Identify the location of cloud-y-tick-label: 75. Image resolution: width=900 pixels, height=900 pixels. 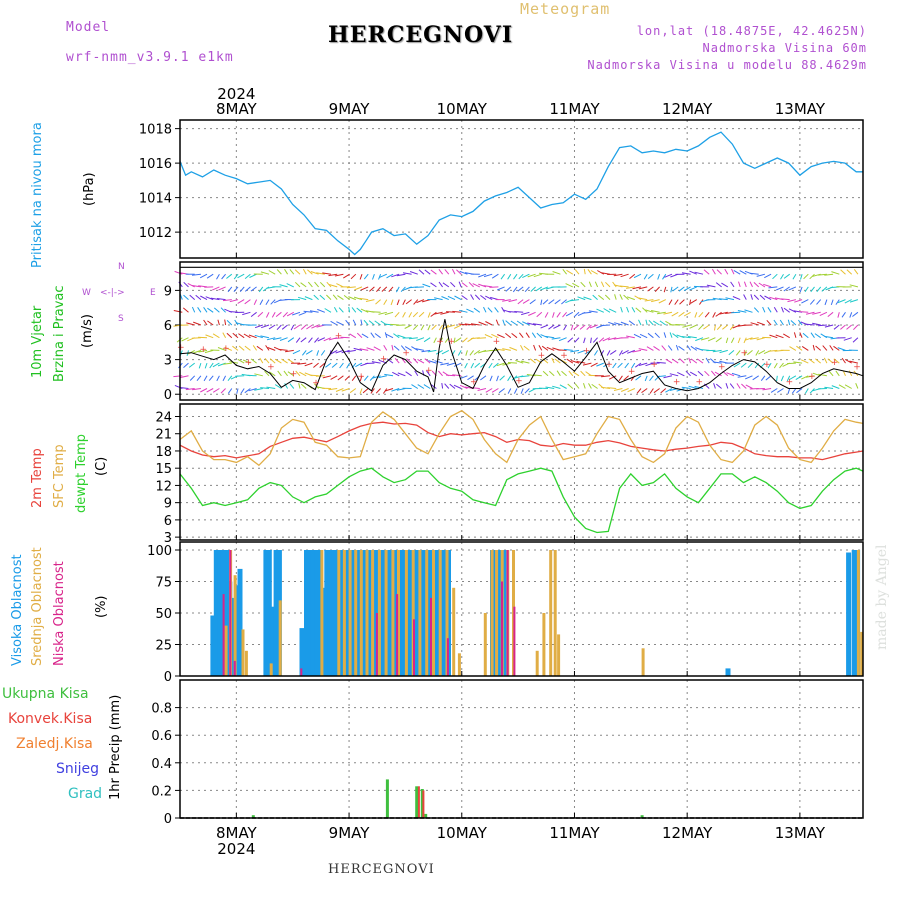
(163, 583).